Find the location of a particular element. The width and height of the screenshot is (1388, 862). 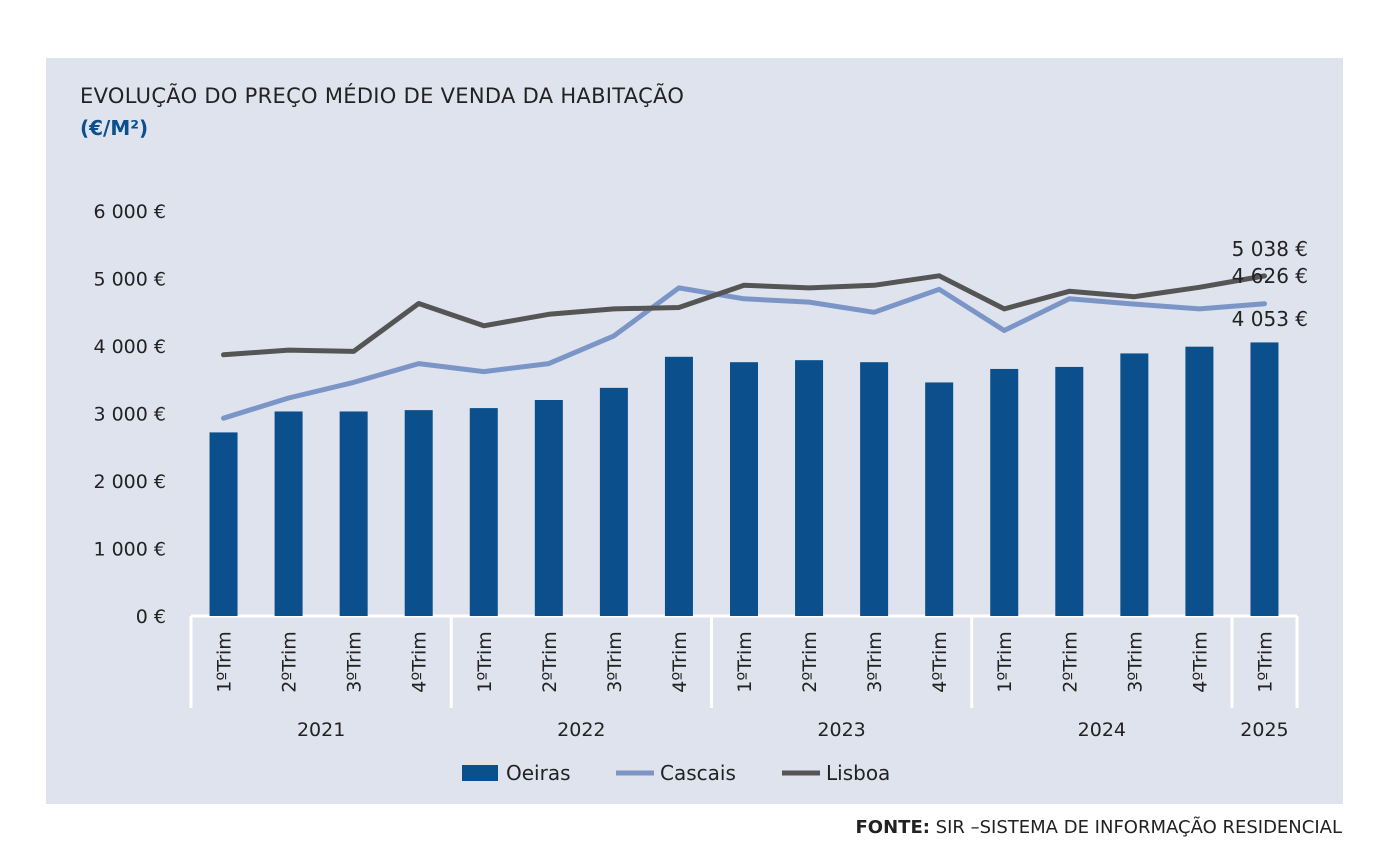

legend-label-oeiras: Oeiras is located at coordinates (538, 773).